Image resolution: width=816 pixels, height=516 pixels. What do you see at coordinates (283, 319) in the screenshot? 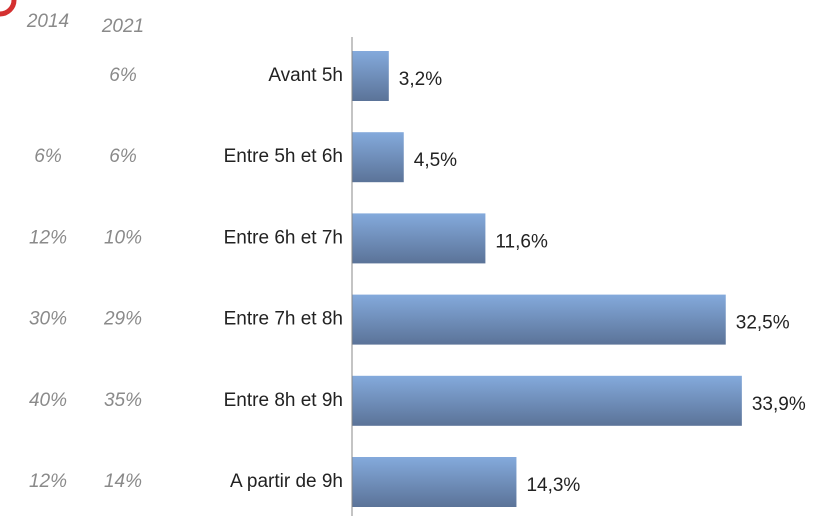
I see `category-label: Entre 7h et 8h` at bounding box center [283, 319].